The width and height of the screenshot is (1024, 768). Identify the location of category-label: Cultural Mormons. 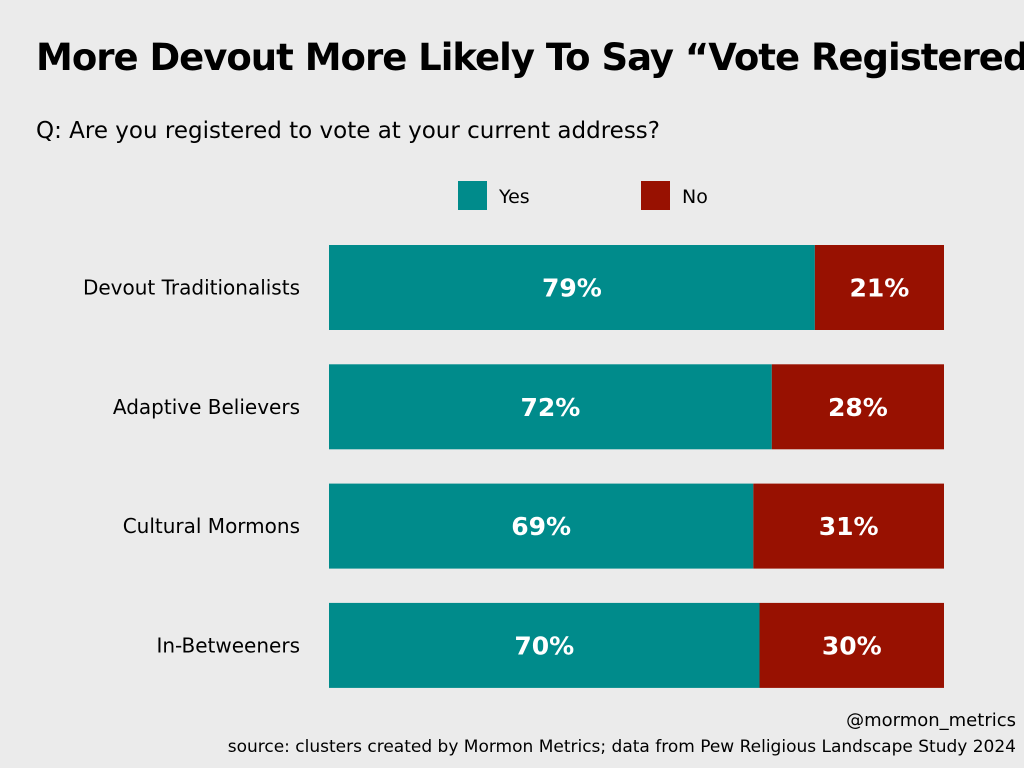
(211, 526).